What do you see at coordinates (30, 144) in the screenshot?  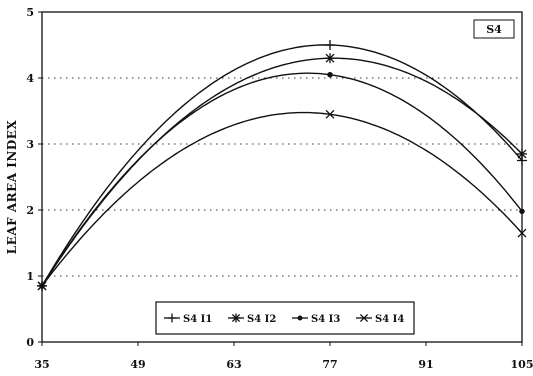 I see `y-tick-label: 3` at bounding box center [30, 144].